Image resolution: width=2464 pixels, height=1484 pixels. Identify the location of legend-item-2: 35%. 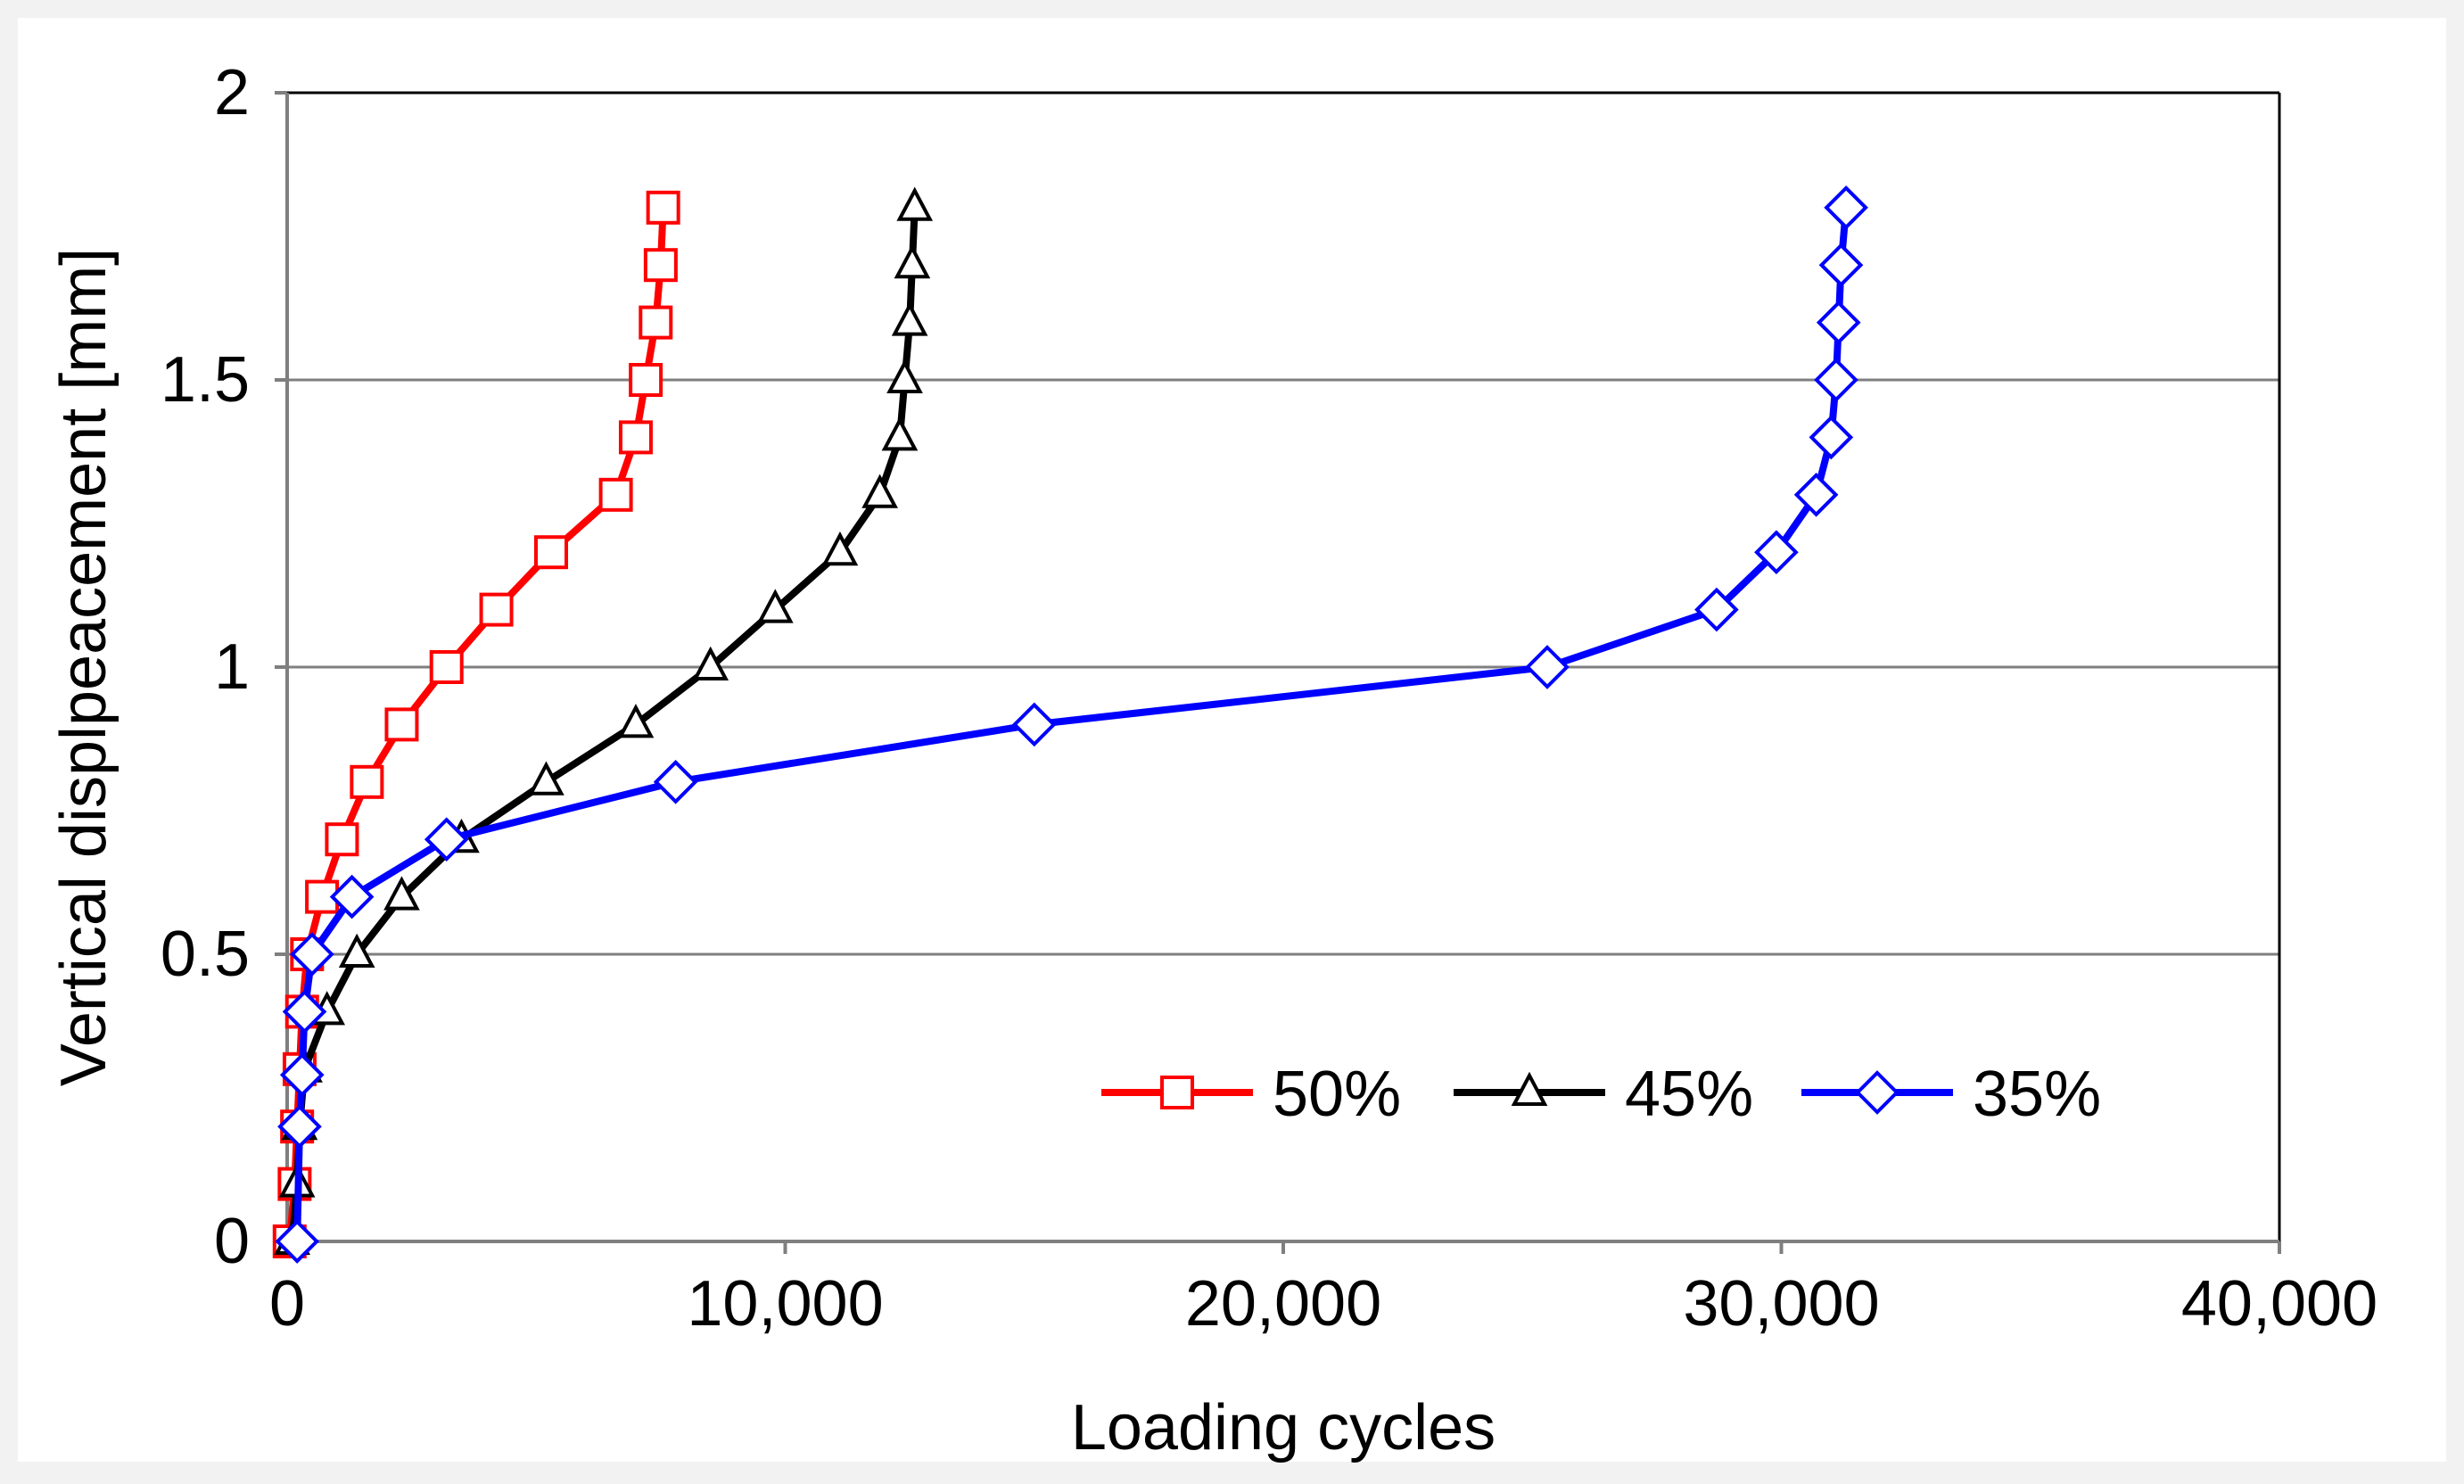
(1951, 1094).